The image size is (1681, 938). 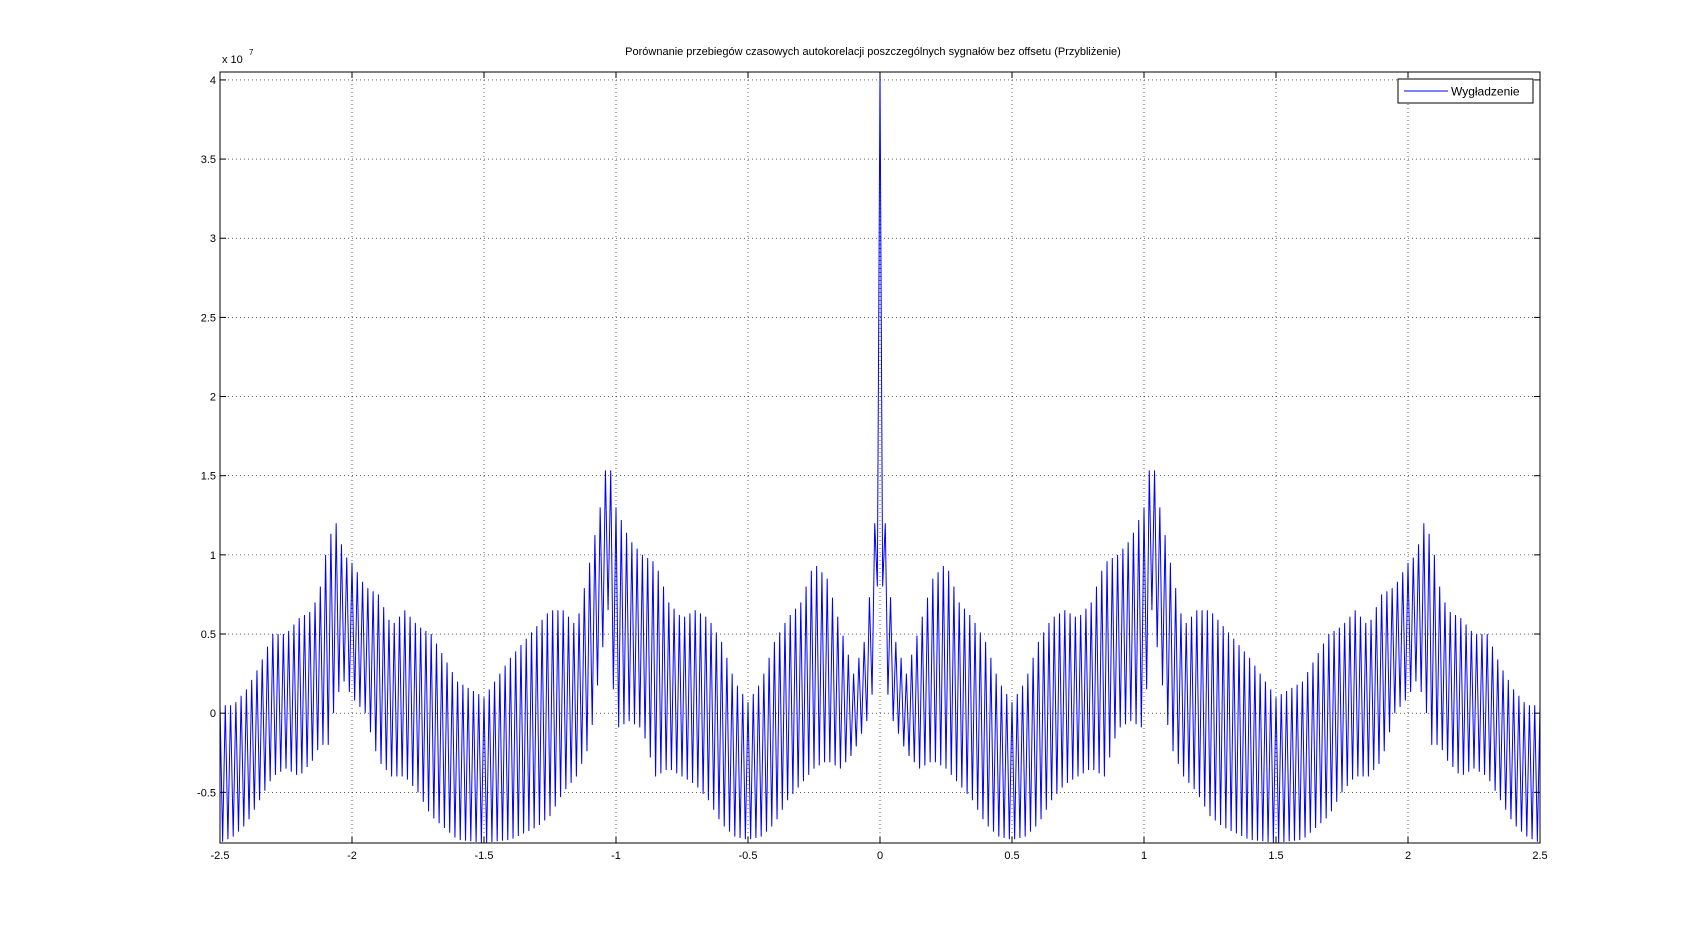 I want to click on x-tick-label: -1, so click(x=616, y=856).